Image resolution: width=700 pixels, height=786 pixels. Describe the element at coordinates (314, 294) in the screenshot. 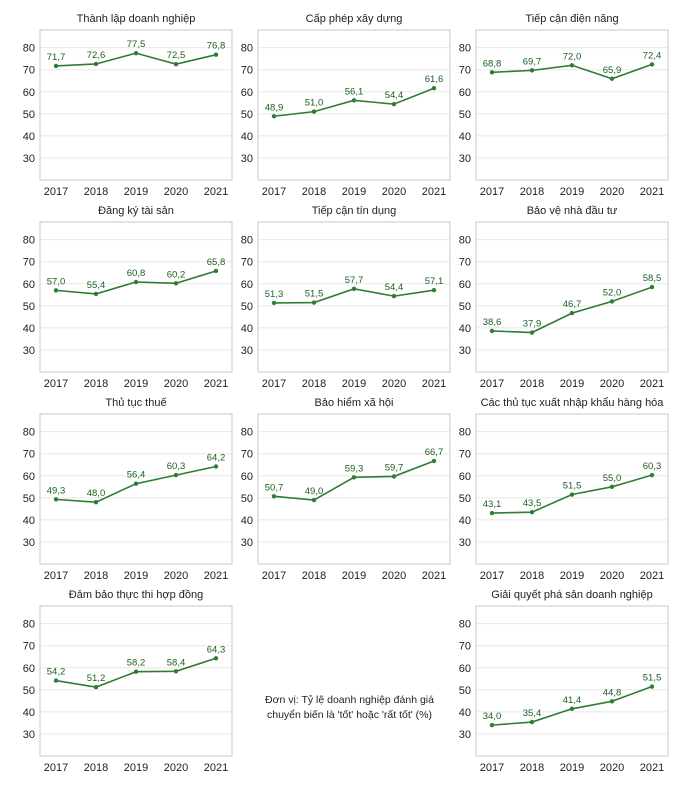

I see `data-label: 51,5` at that location.